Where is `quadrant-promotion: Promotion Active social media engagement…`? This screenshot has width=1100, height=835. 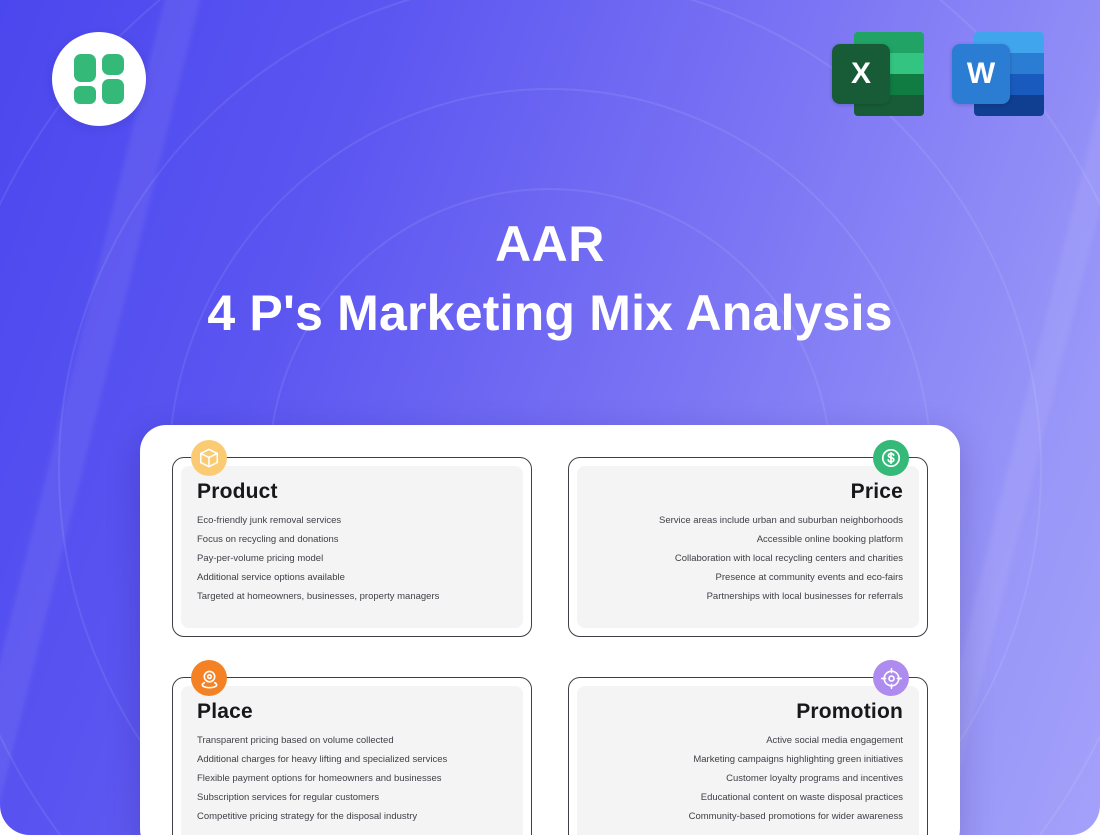 quadrant-promotion: Promotion Active social media engagement… is located at coordinates (748, 747).